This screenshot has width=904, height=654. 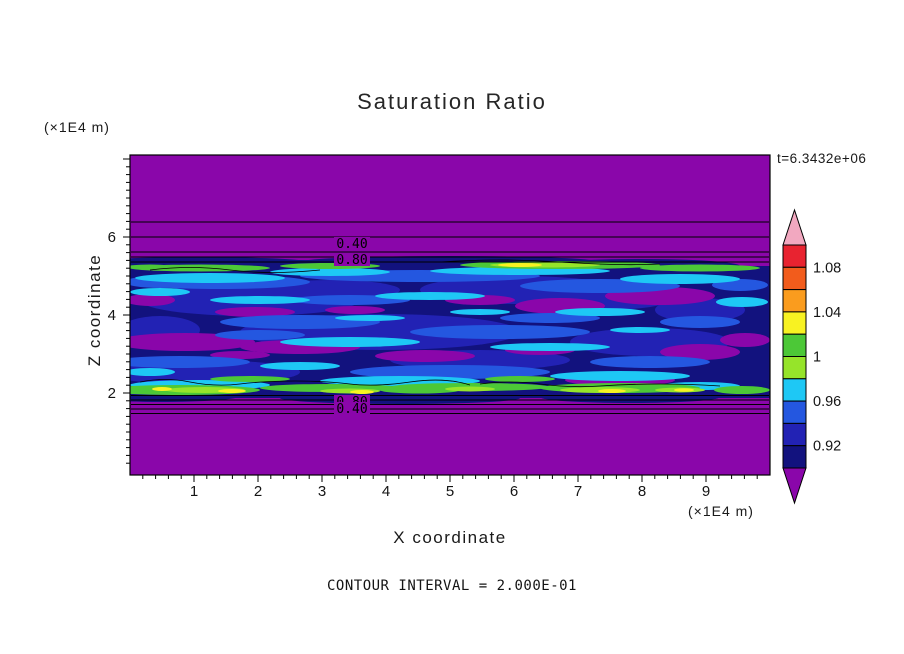 What do you see at coordinates (194, 491) in the screenshot?
I see `x-tick-label: 1` at bounding box center [194, 491].